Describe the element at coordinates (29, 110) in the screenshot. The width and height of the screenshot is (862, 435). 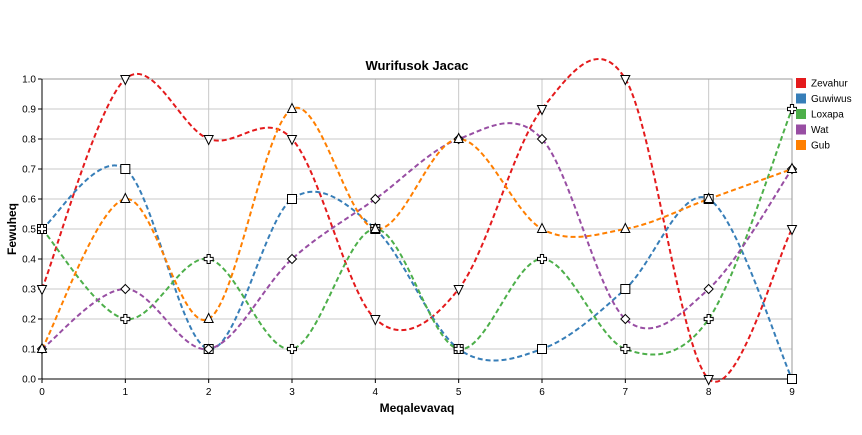
I see `y-tick-label: 0.9` at that location.